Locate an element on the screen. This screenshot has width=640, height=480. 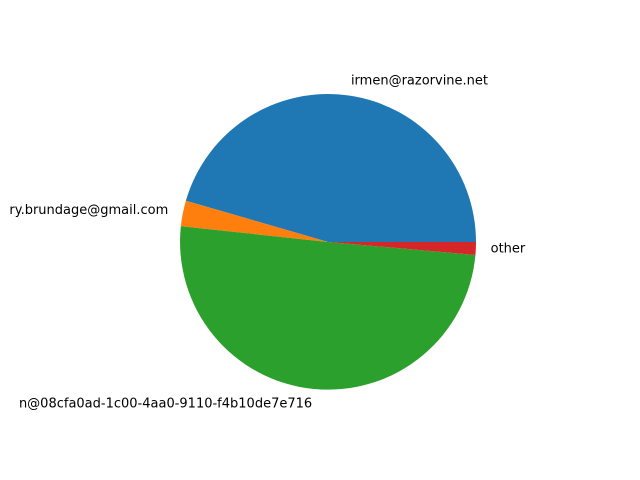
pie-label-2: n@08cfa0ad-1c00-4aa0-9110-f4b10de7e716 is located at coordinates (165, 404).